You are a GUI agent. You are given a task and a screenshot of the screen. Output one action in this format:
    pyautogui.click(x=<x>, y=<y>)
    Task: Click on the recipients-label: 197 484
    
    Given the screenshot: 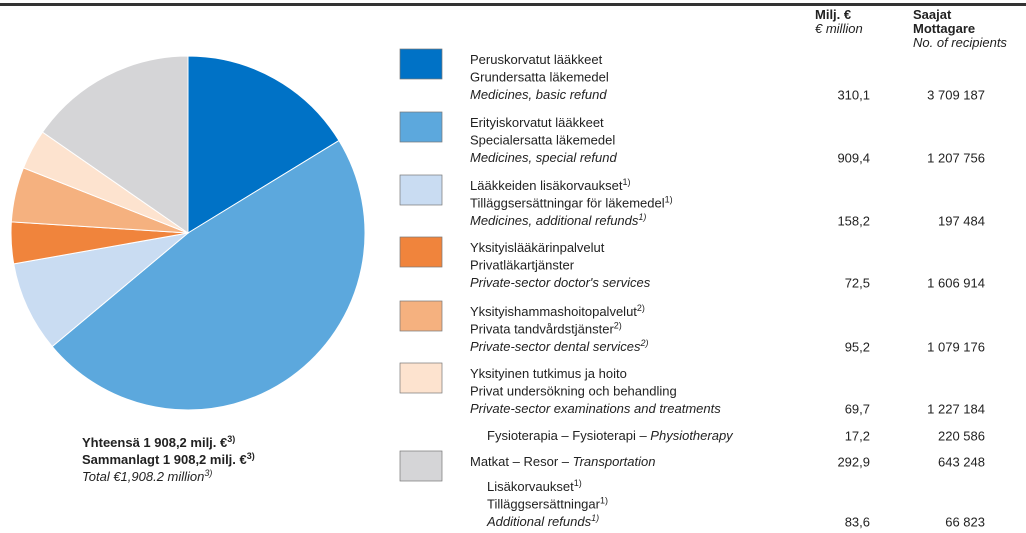 What is the action you would take?
    pyautogui.click(x=961, y=220)
    